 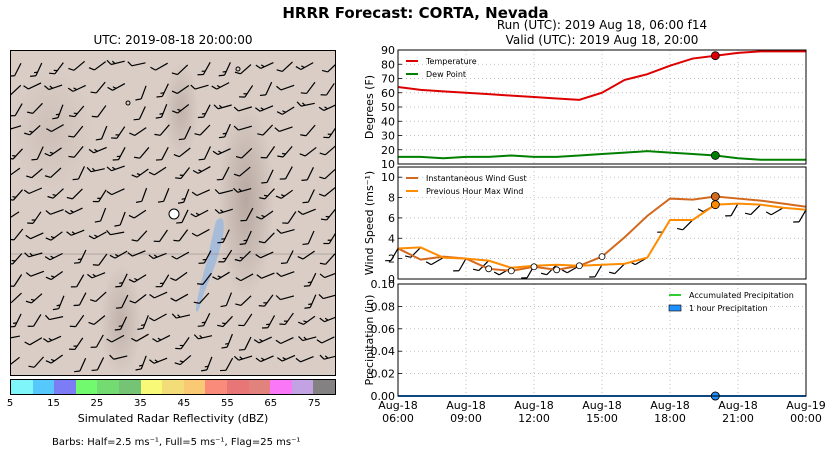 I want to click on y-tick-label: 6, so click(x=391, y=218).